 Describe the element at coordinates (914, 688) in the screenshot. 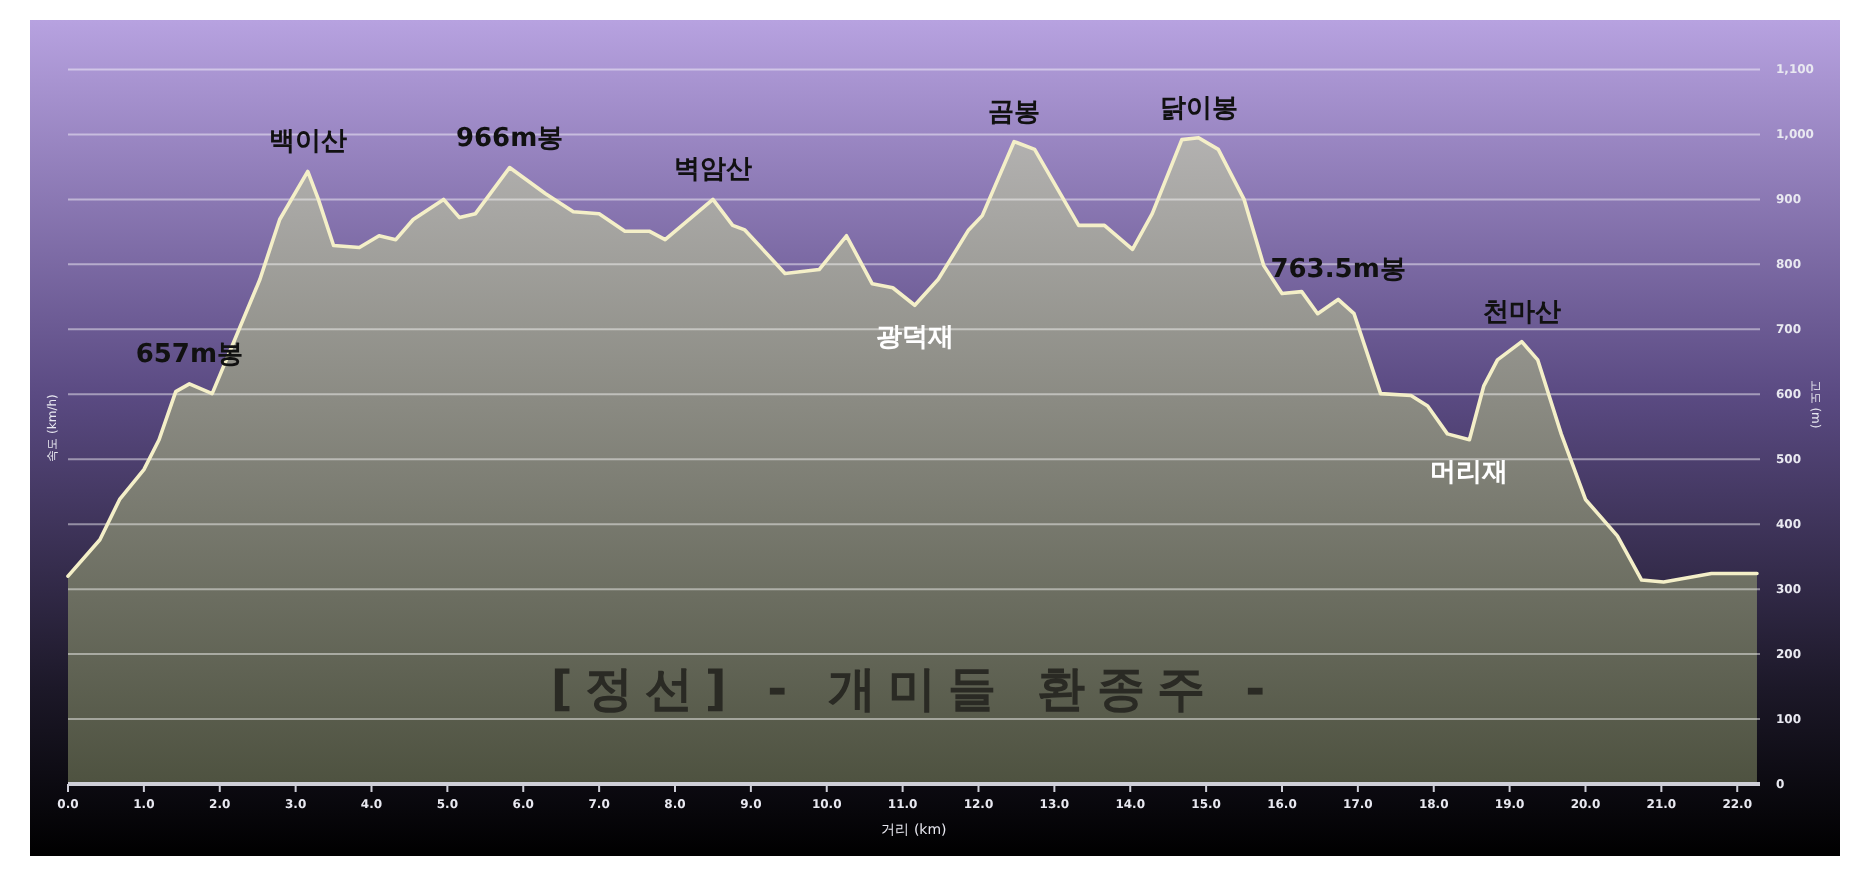

I see `text: [정선] - 개미들 환종주 -` at that location.